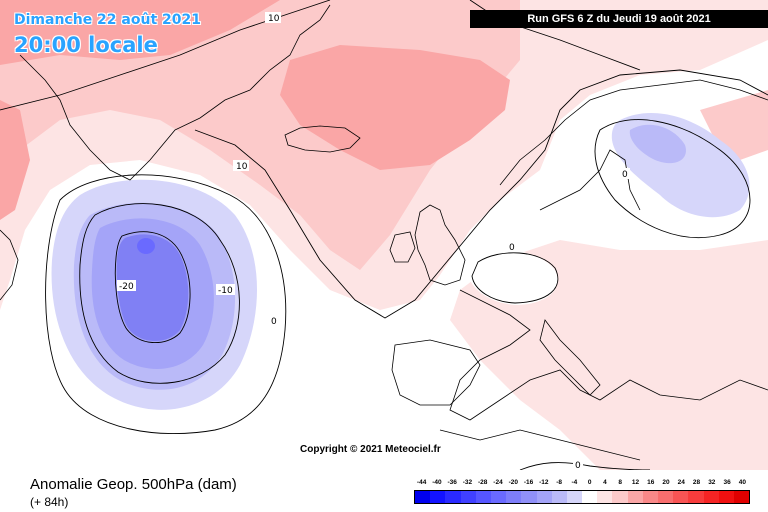 The image size is (768, 512). Describe the element at coordinates (126, 287) in the screenshot. I see `contour-label: -20` at that location.